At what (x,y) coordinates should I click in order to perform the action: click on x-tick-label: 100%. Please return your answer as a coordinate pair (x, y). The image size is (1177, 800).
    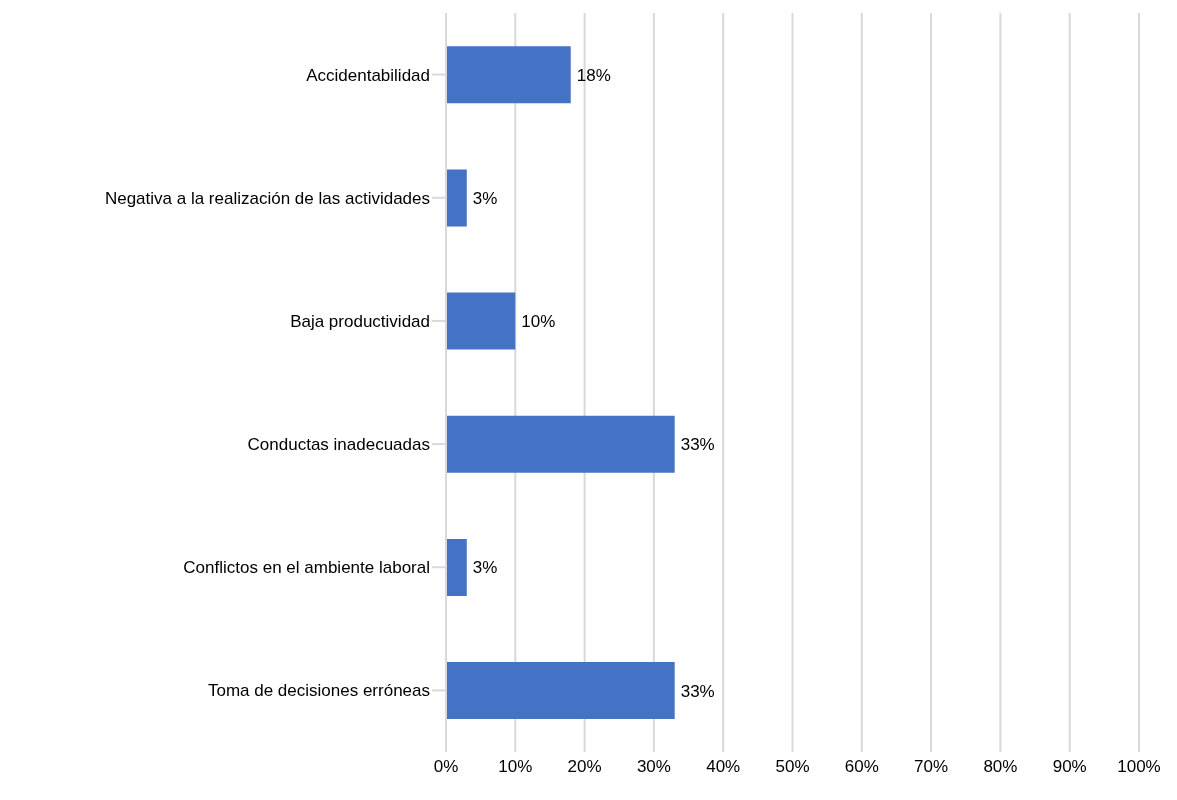
    Looking at the image, I should click on (1139, 767).